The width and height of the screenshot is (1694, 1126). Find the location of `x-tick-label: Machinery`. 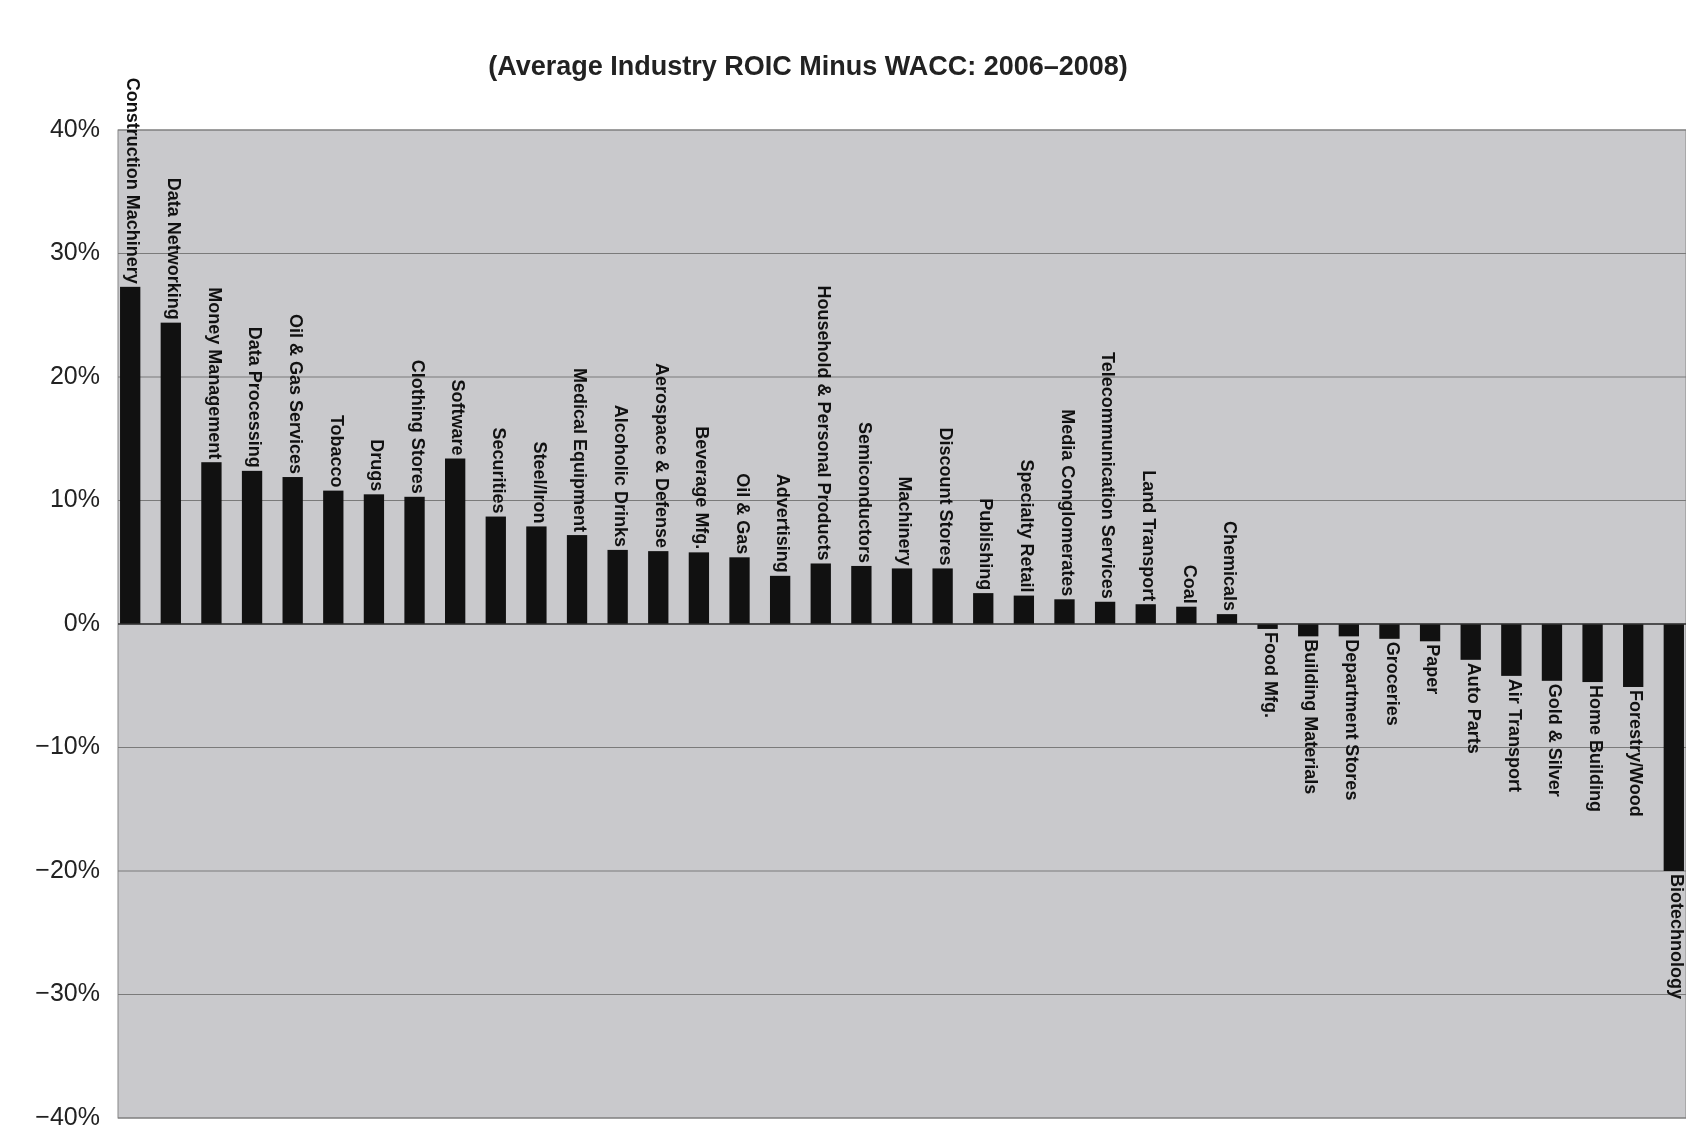

x-tick-label: Machinery is located at coordinates (905, 521).